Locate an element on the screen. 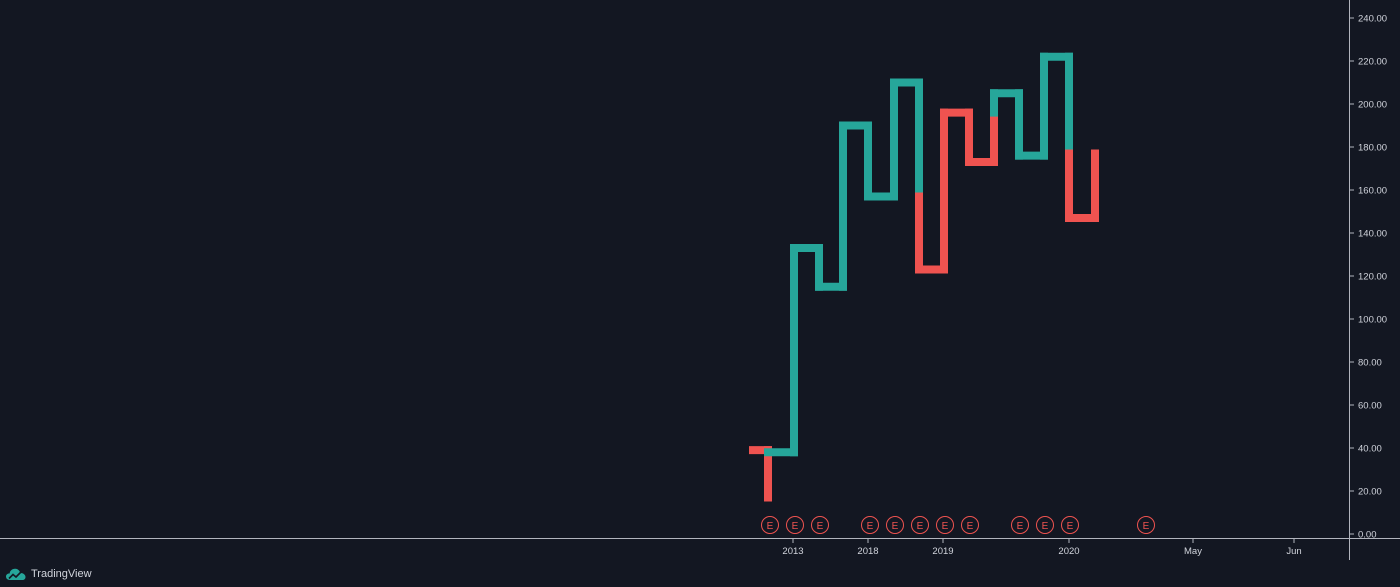  y-tick-label: 100.00 is located at coordinates (1372, 320).